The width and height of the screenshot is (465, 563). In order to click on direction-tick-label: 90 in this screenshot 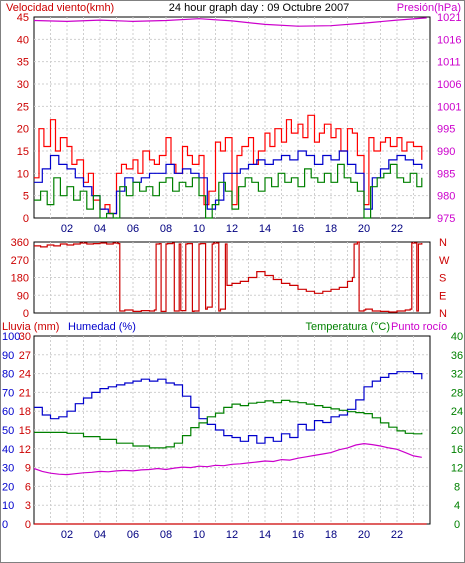, I will do `click(23, 296)`.